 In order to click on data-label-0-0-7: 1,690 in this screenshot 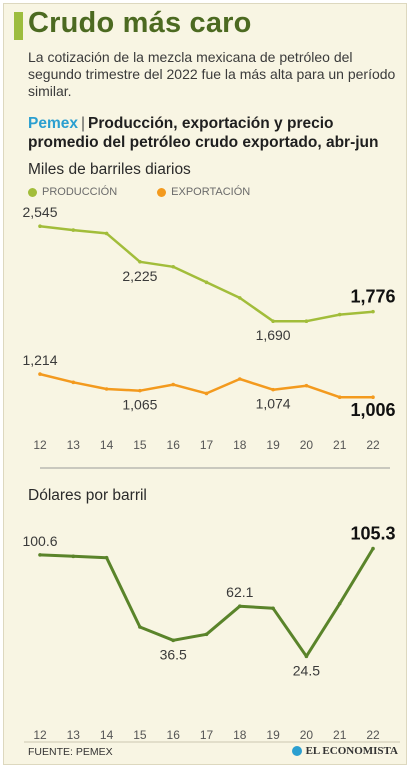, I will do `click(273, 335)`.